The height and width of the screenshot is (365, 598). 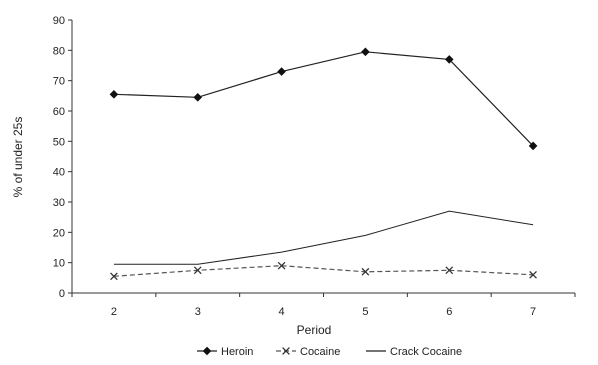 What do you see at coordinates (59, 51) in the screenshot?
I see `y-tick-label: 80` at bounding box center [59, 51].